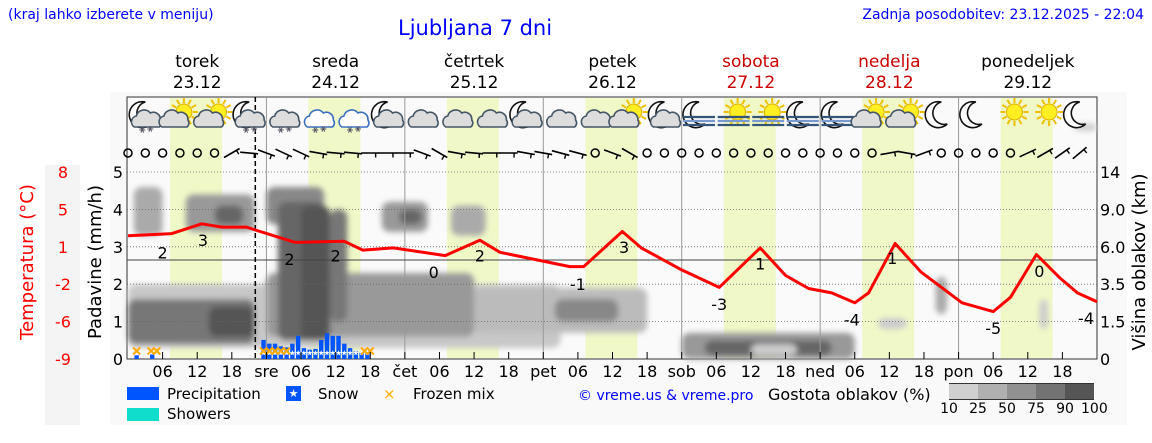 This screenshot has height=443, width=1152. I want to click on temperature-label: -1, so click(578, 284).